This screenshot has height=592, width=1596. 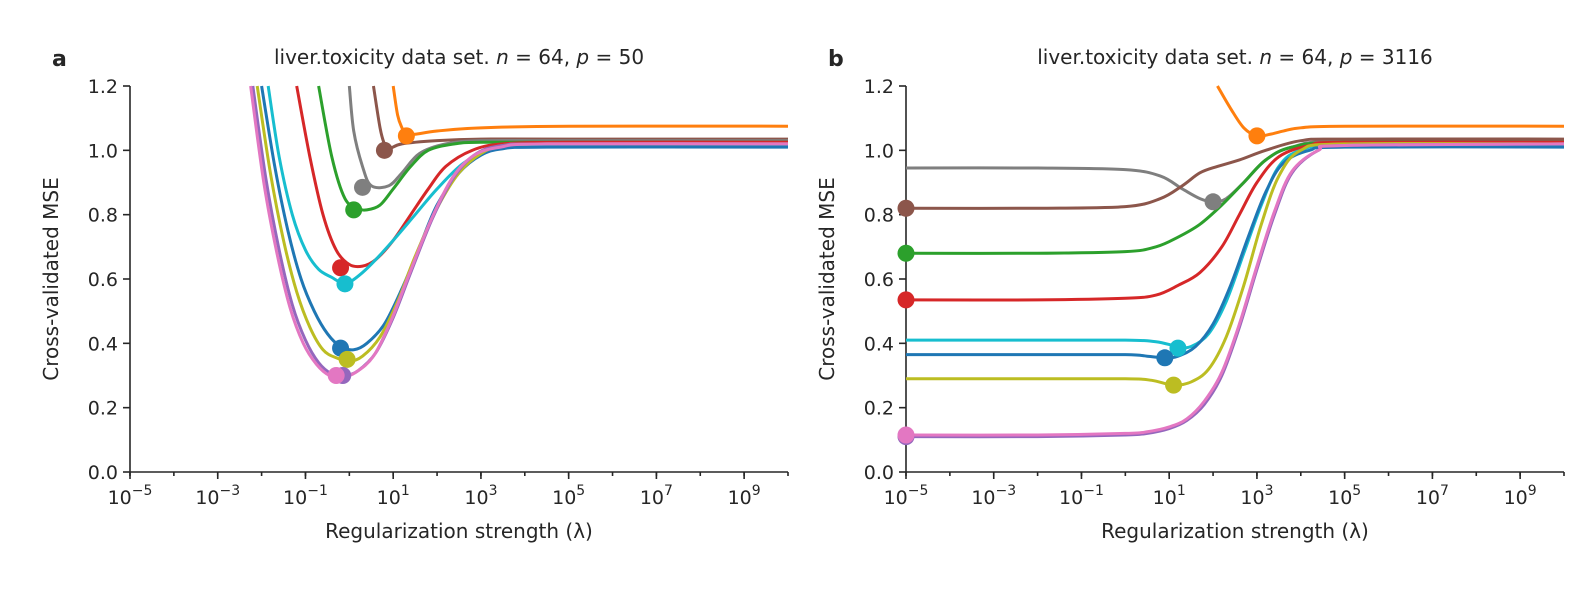 I want to click on title-part: = 50, so click(x=616, y=57).